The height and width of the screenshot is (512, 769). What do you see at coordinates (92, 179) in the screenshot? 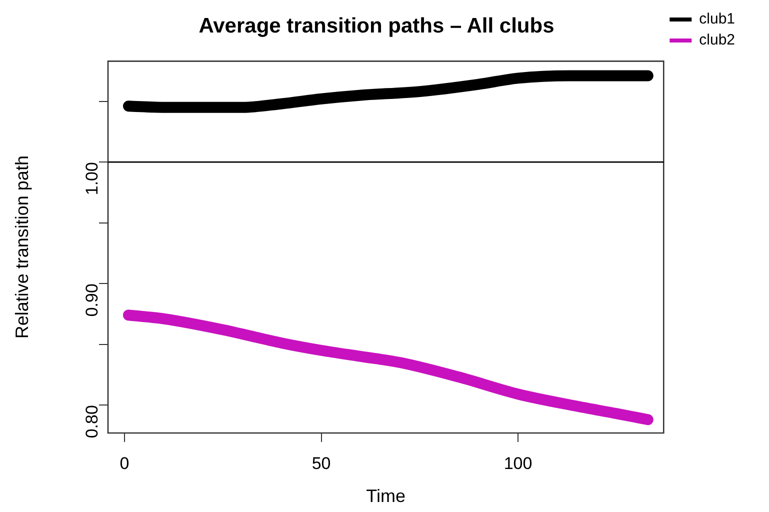
I see `y-tick-label: 1.00` at bounding box center [92, 179].